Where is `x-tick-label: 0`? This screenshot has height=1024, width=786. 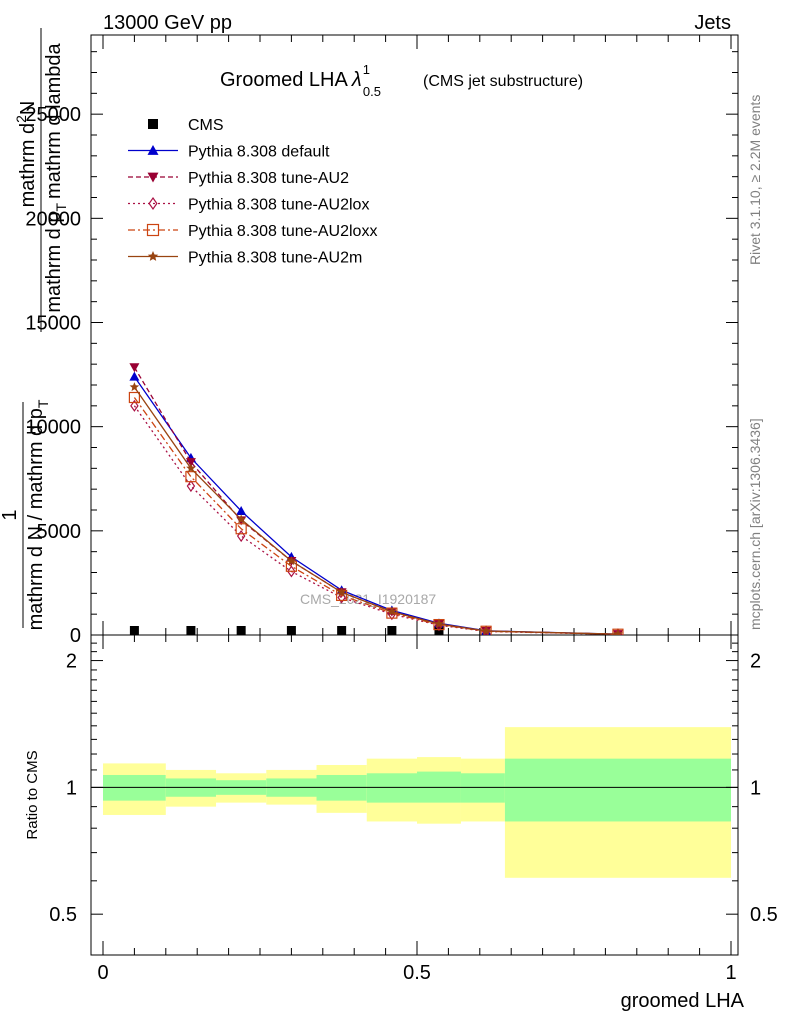
x-tick-label: 0 is located at coordinates (102, 973).